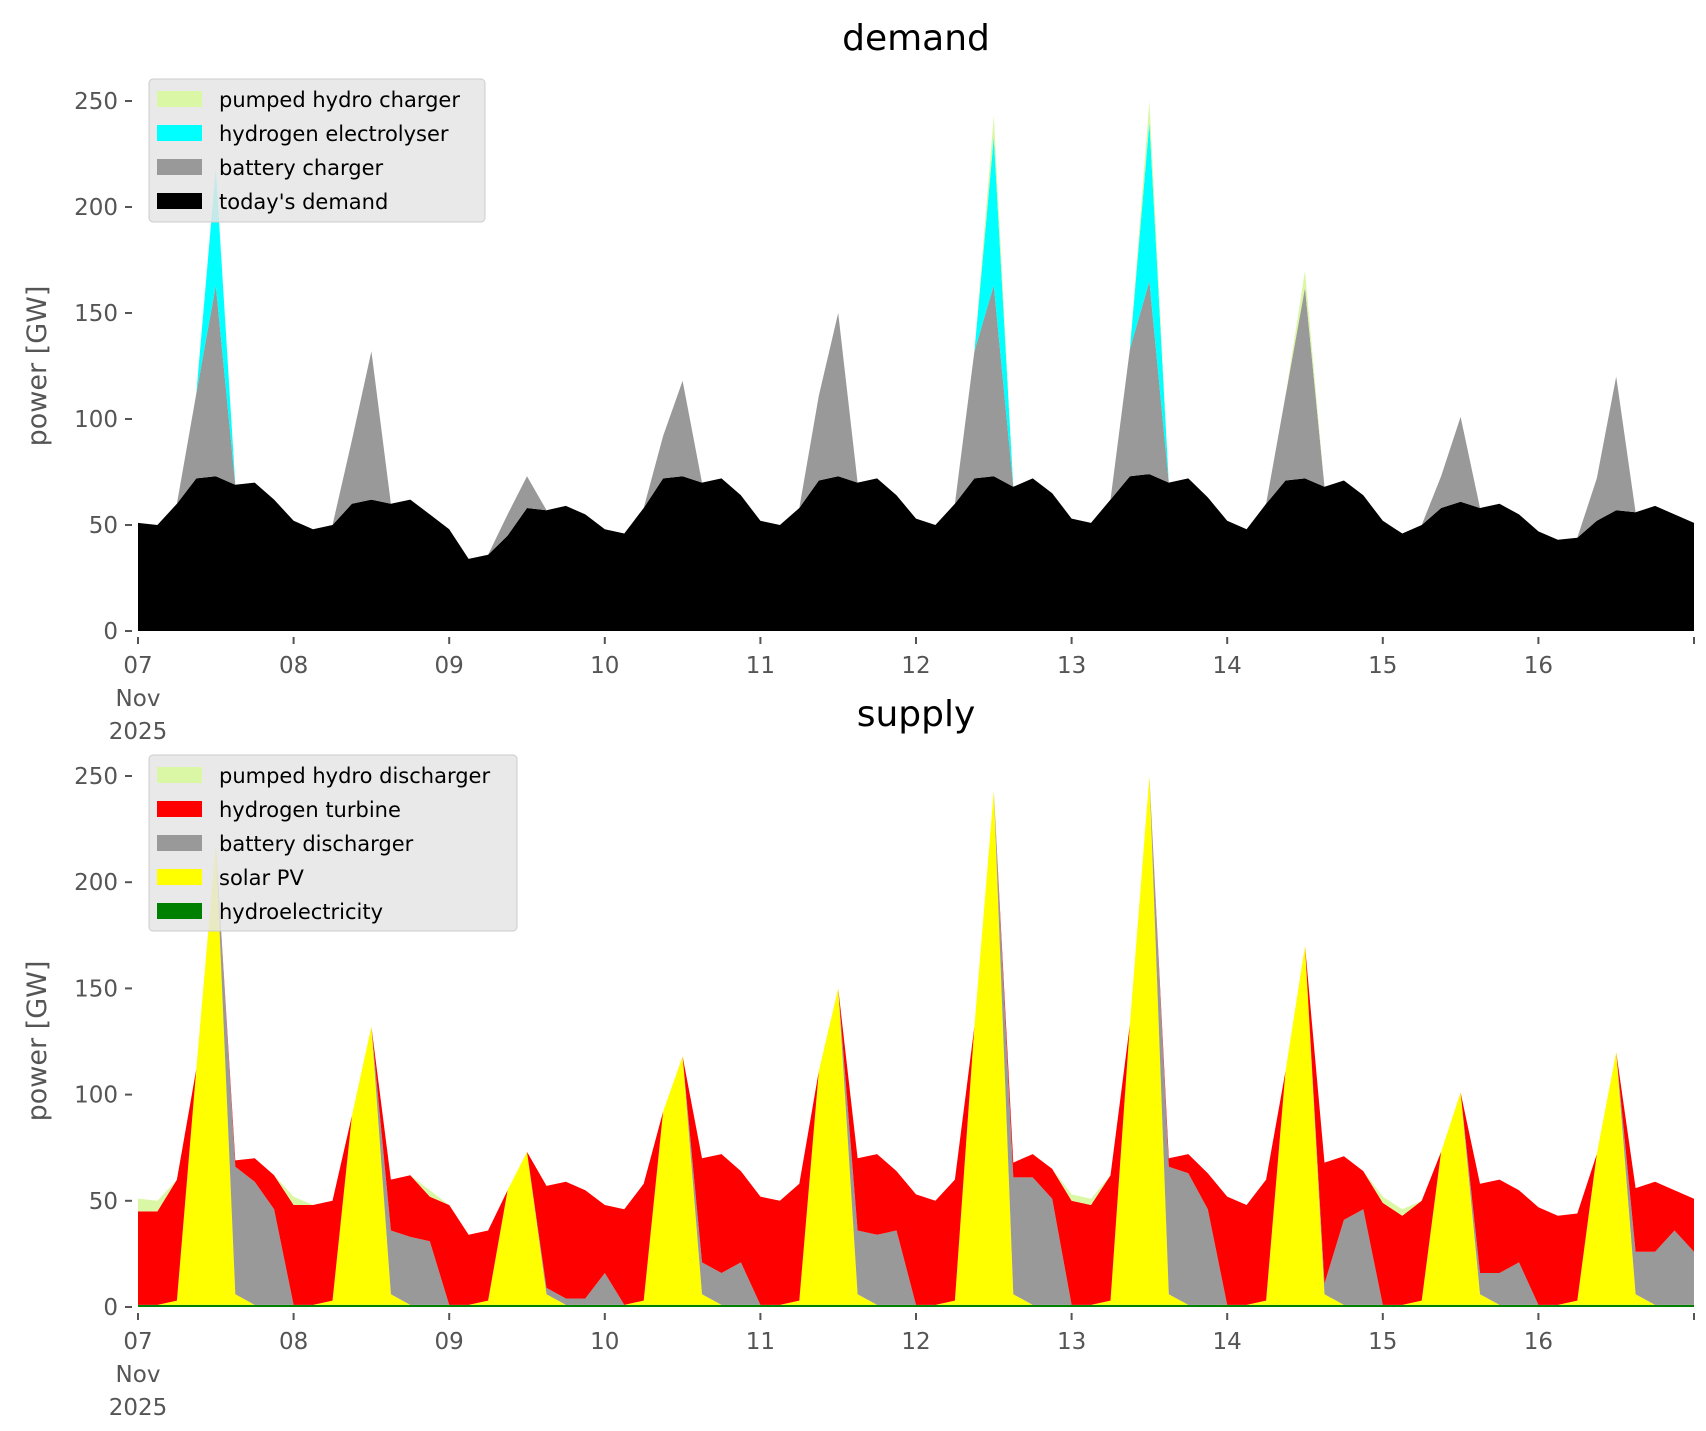 The image size is (1706, 1431). What do you see at coordinates (37, 366) in the screenshot?
I see `demand-y-axis-label: power [GW]` at bounding box center [37, 366].